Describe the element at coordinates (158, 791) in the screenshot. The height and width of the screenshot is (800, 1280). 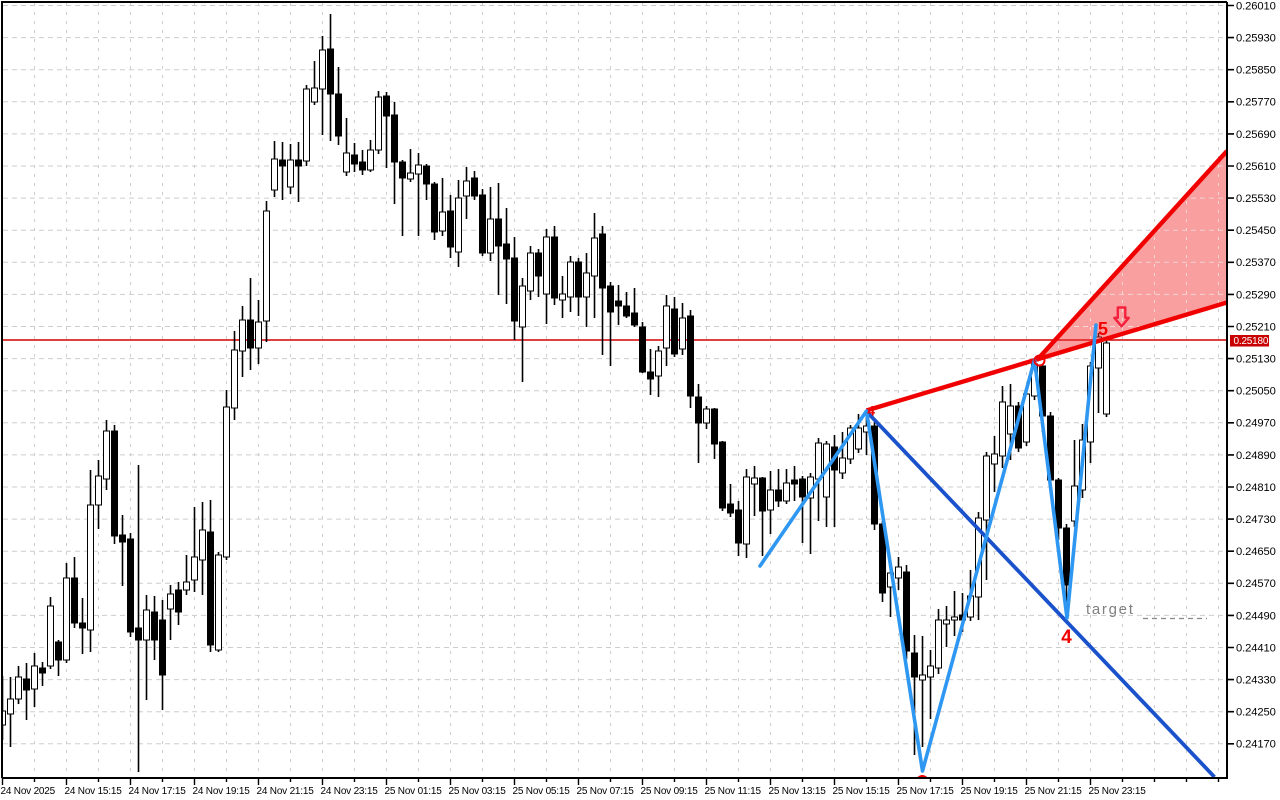
I see `svg-text: 24 Nov 17:15` at that location.